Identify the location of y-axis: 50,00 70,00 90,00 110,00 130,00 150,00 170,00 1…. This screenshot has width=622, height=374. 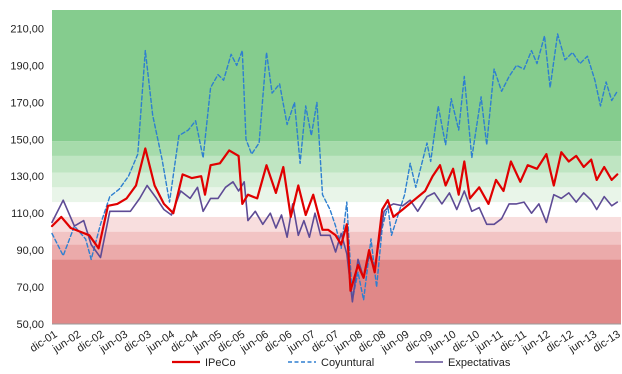
(27, 177).